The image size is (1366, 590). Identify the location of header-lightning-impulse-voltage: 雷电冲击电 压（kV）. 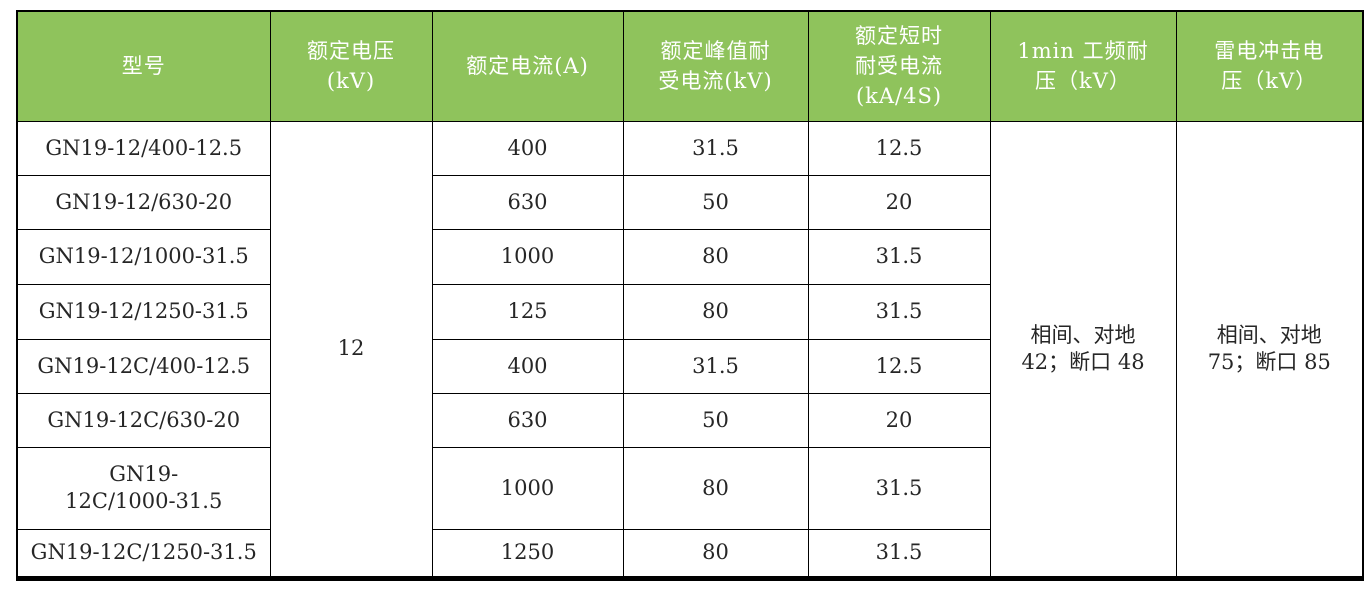
(1269, 66).